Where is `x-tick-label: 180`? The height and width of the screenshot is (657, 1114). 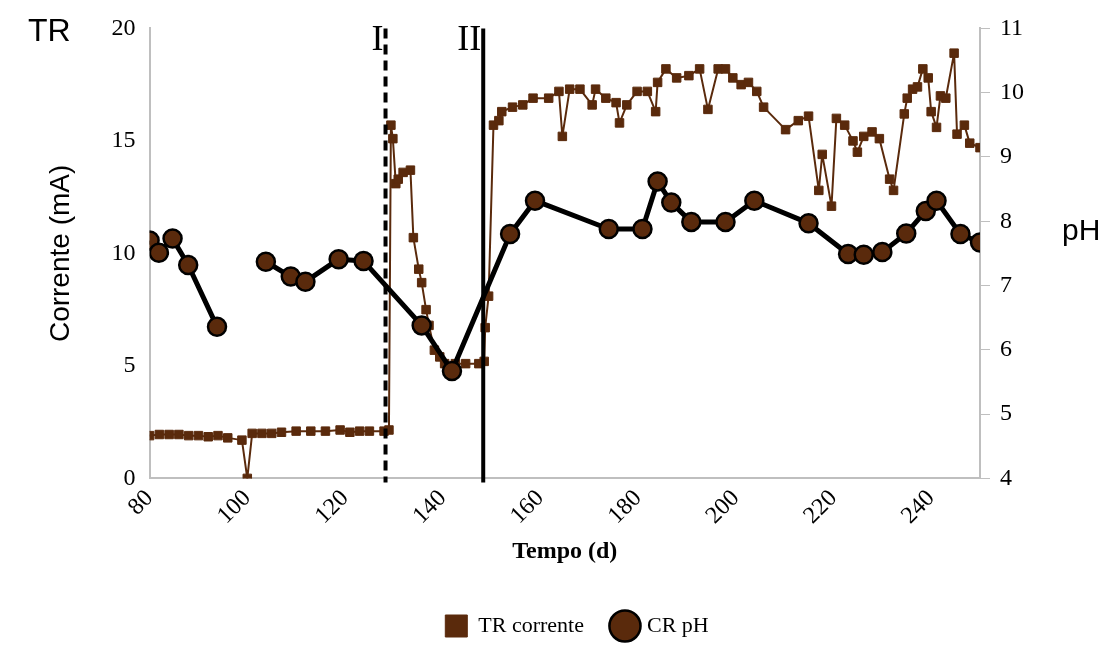 x-tick-label: 180 is located at coordinates (624, 506).